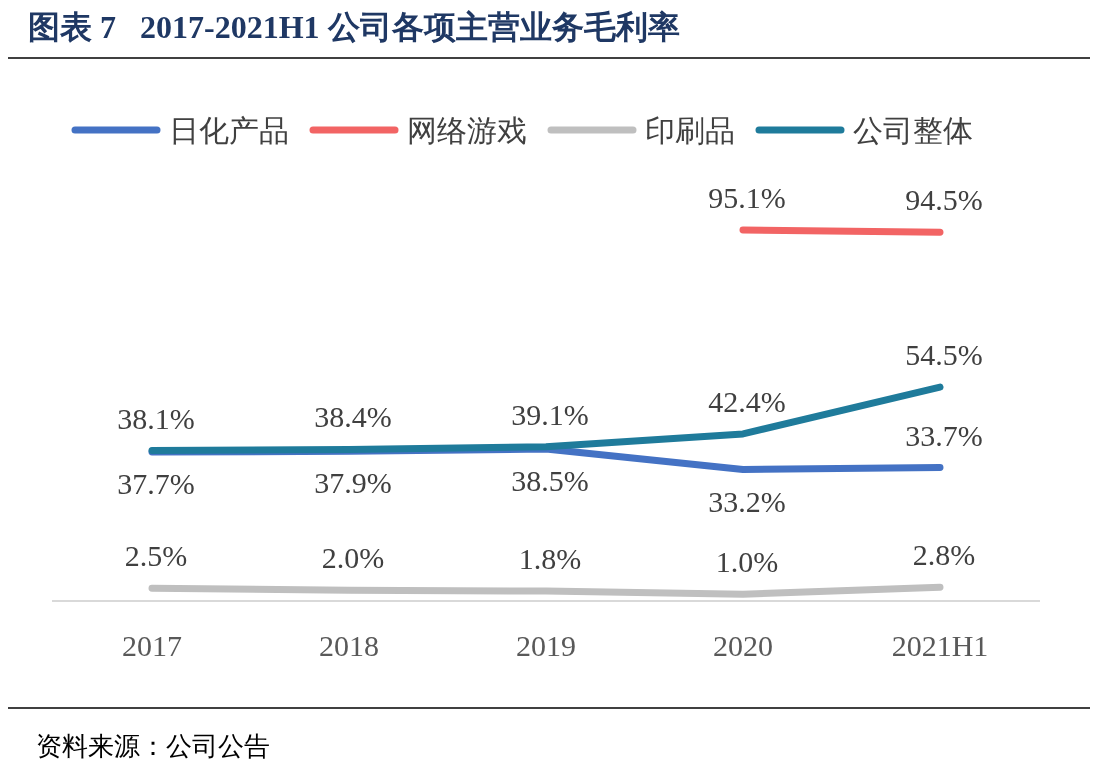 The height and width of the screenshot is (774, 1099). What do you see at coordinates (944, 355) in the screenshot?
I see `data-label: 54.5%` at bounding box center [944, 355].